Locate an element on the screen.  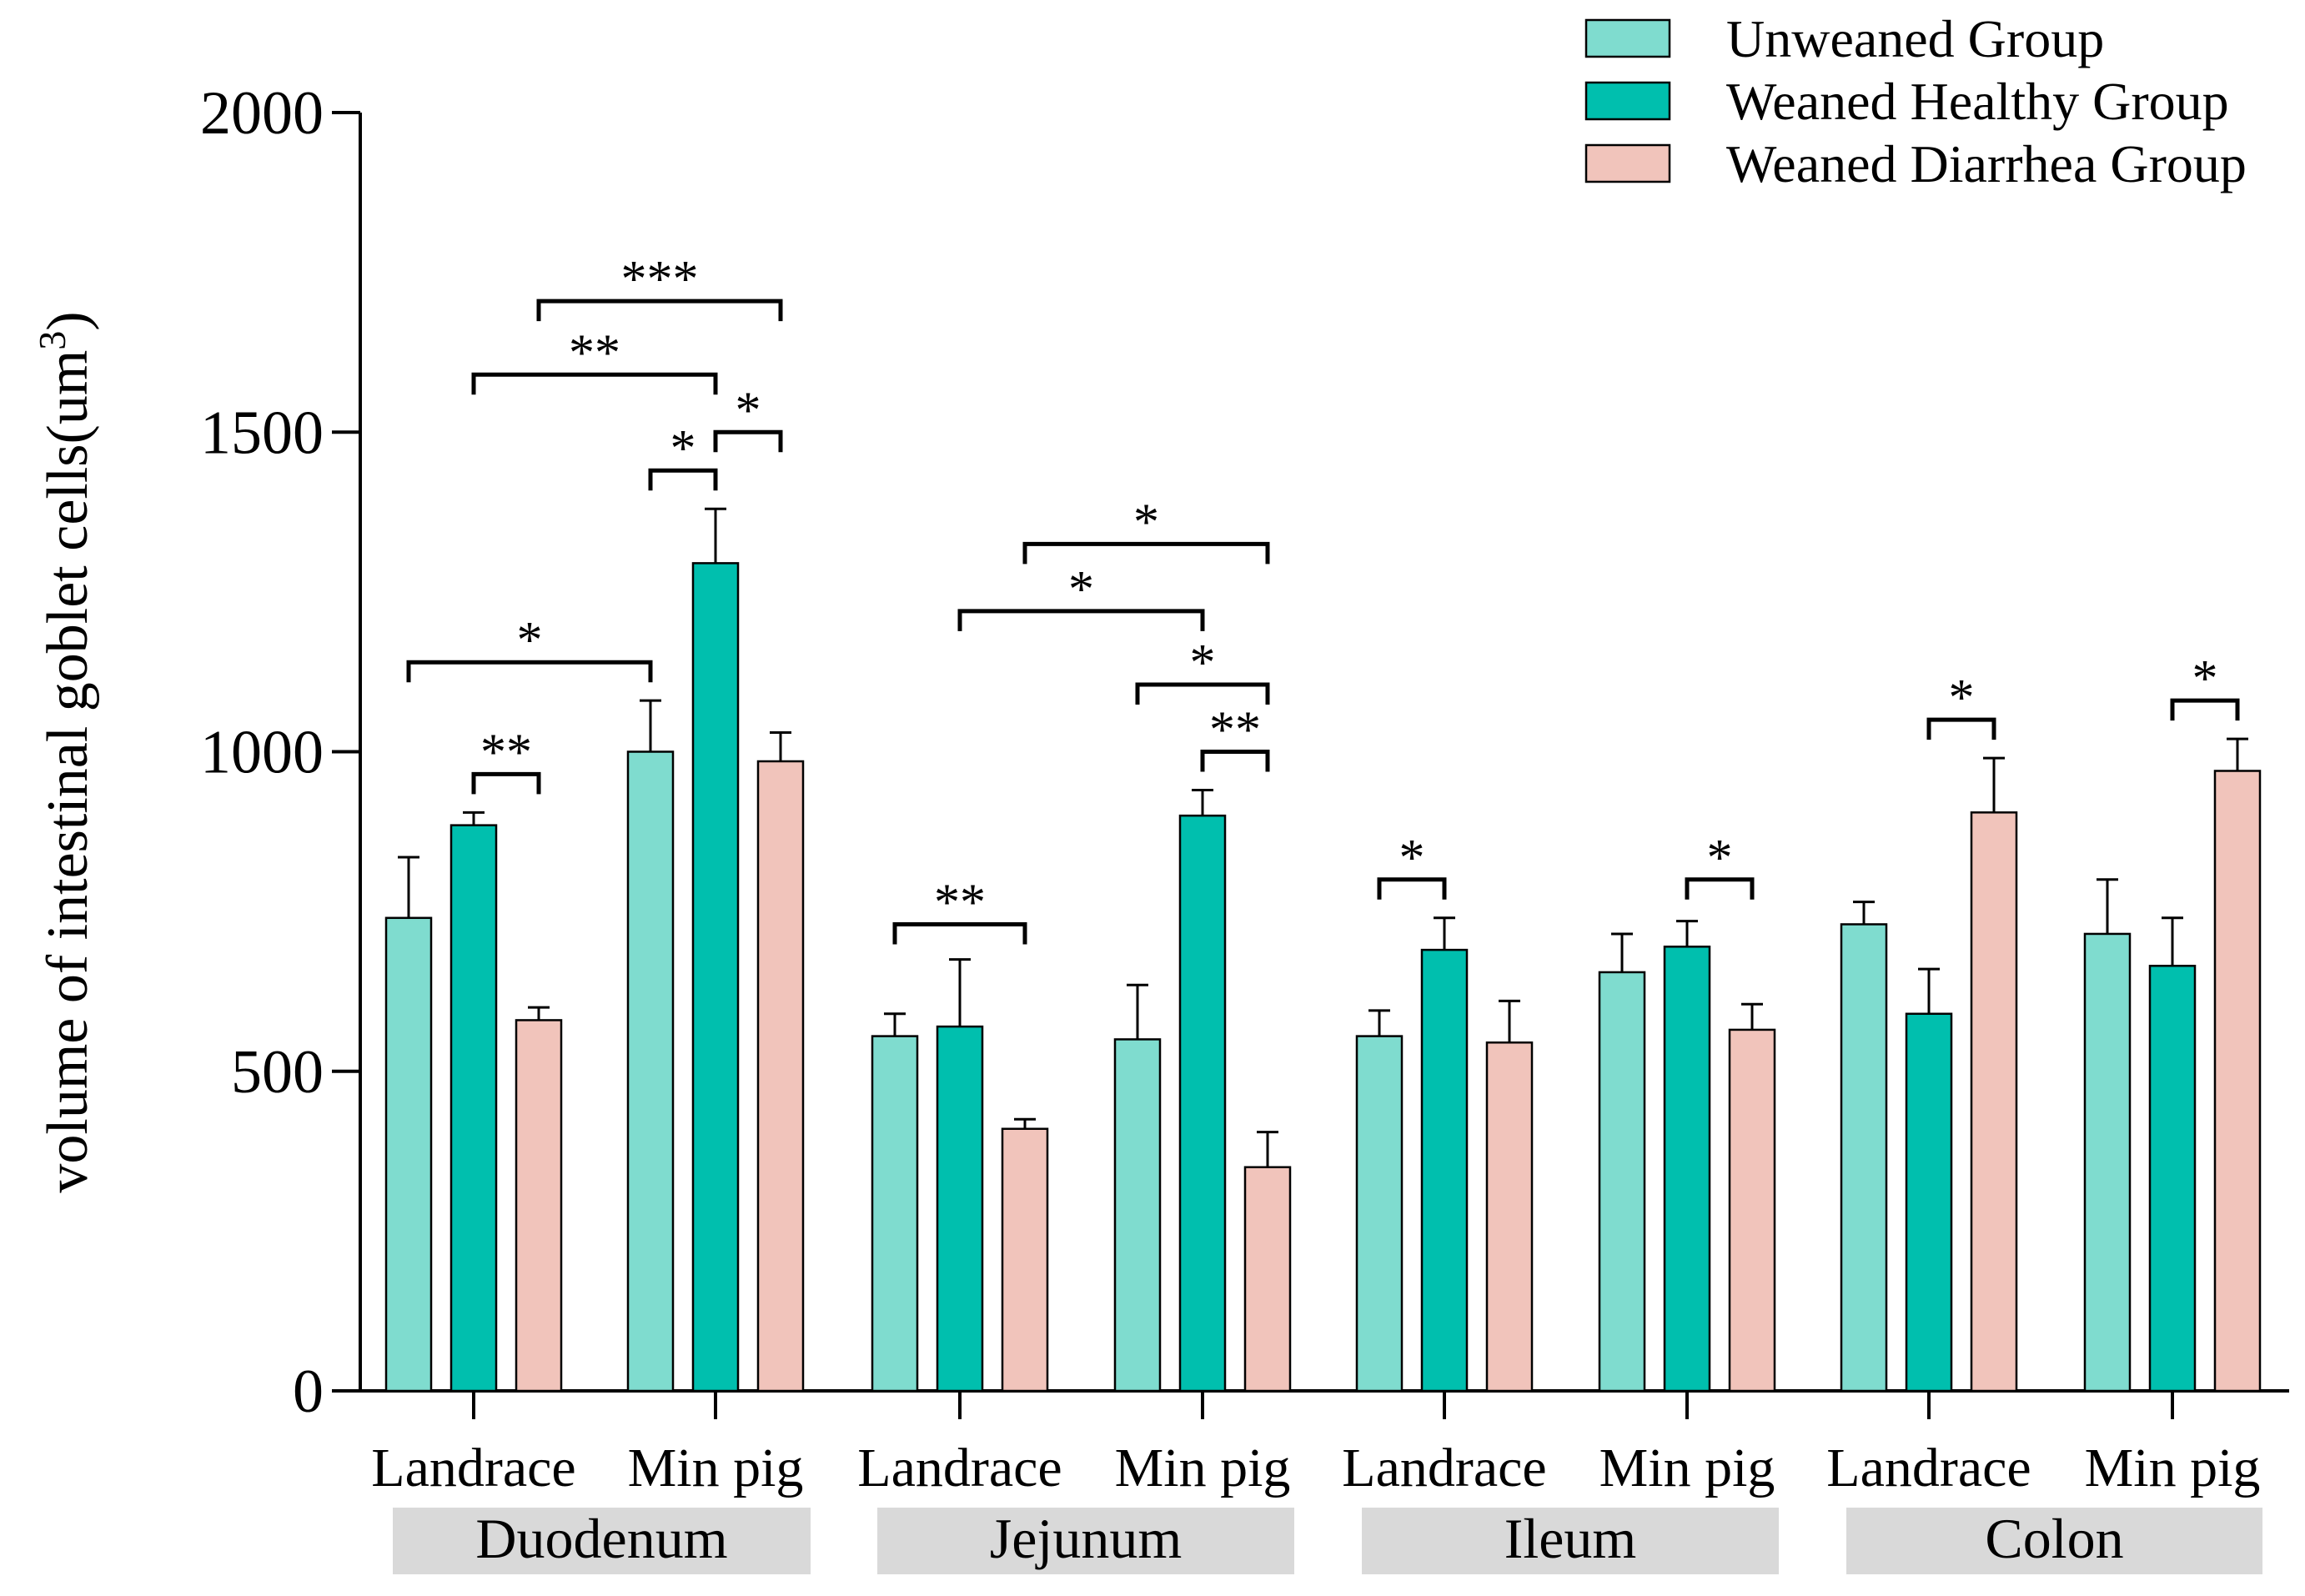
y-axis-title-close: ) is located at coordinates (68, 320).